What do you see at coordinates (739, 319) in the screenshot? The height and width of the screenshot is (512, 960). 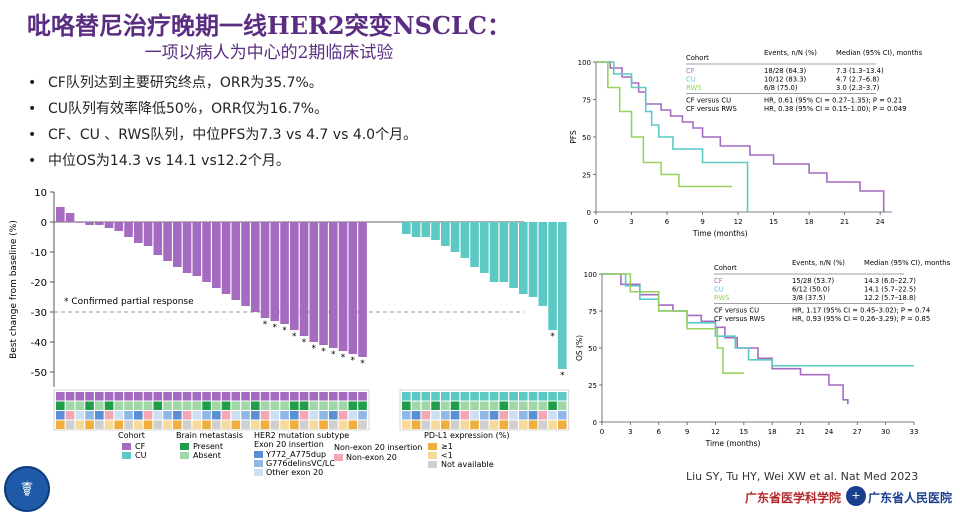 I see `table-comparison: CF versus RWS` at bounding box center [739, 319].